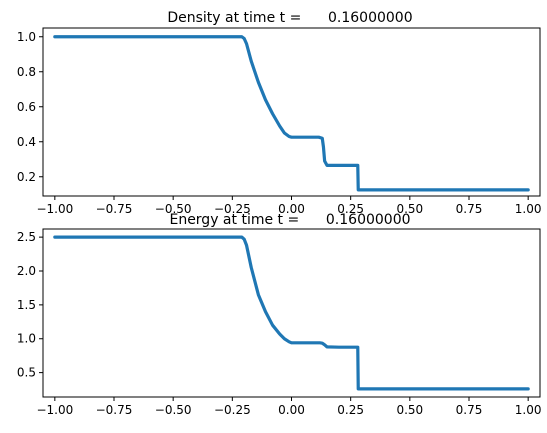 The image size is (547, 433). I want to click on energy-x-tick-label: 0.25, so click(350, 410).